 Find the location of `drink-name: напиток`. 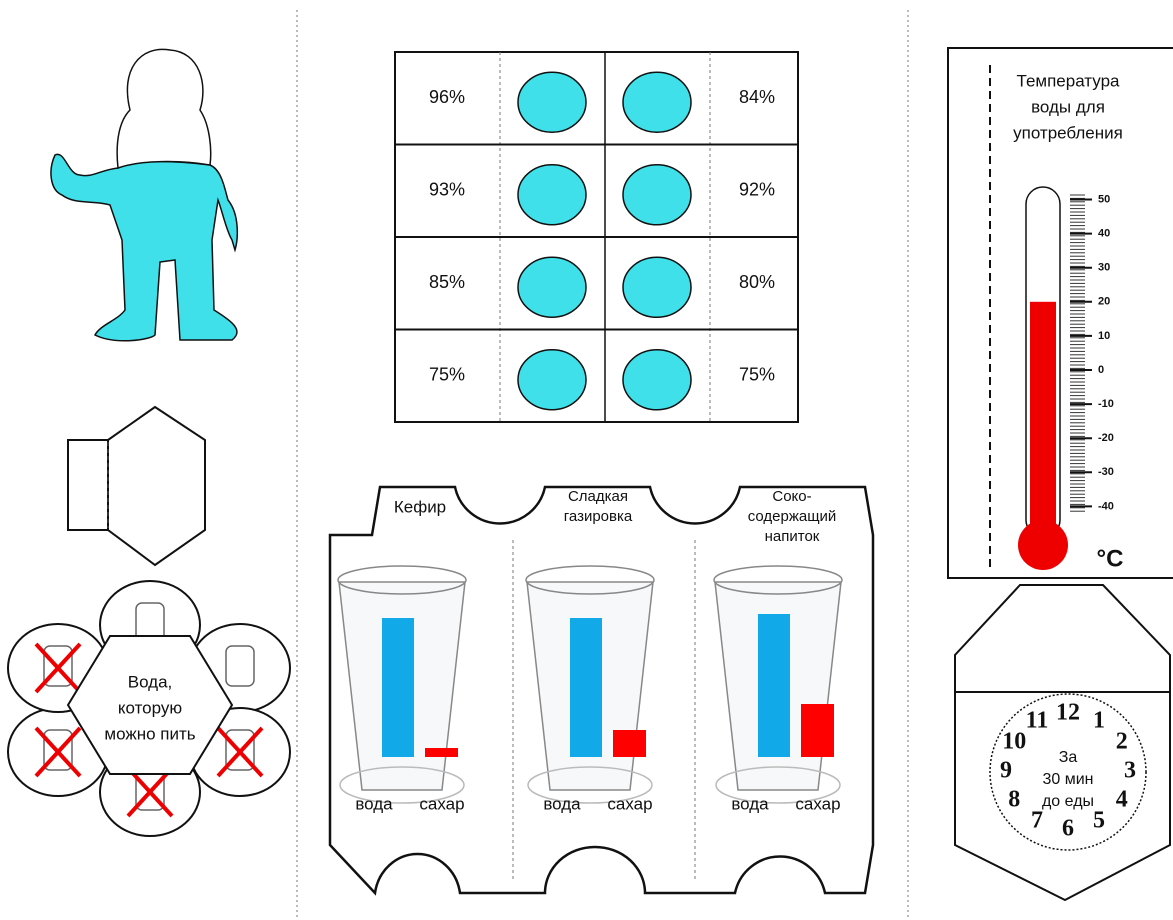

drink-name: напиток is located at coordinates (792, 536).